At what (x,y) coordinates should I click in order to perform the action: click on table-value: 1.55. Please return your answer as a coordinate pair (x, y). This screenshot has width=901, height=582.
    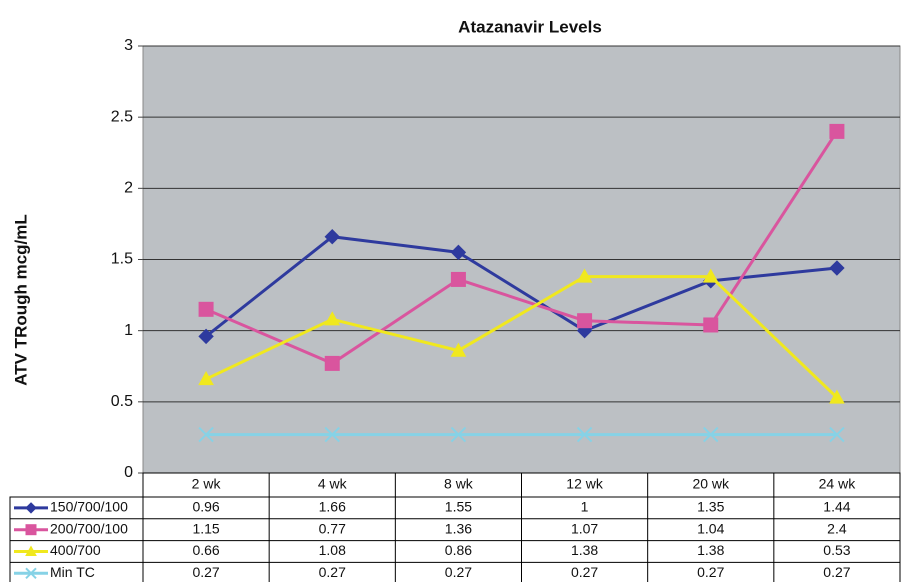
    Looking at the image, I should click on (458, 507).